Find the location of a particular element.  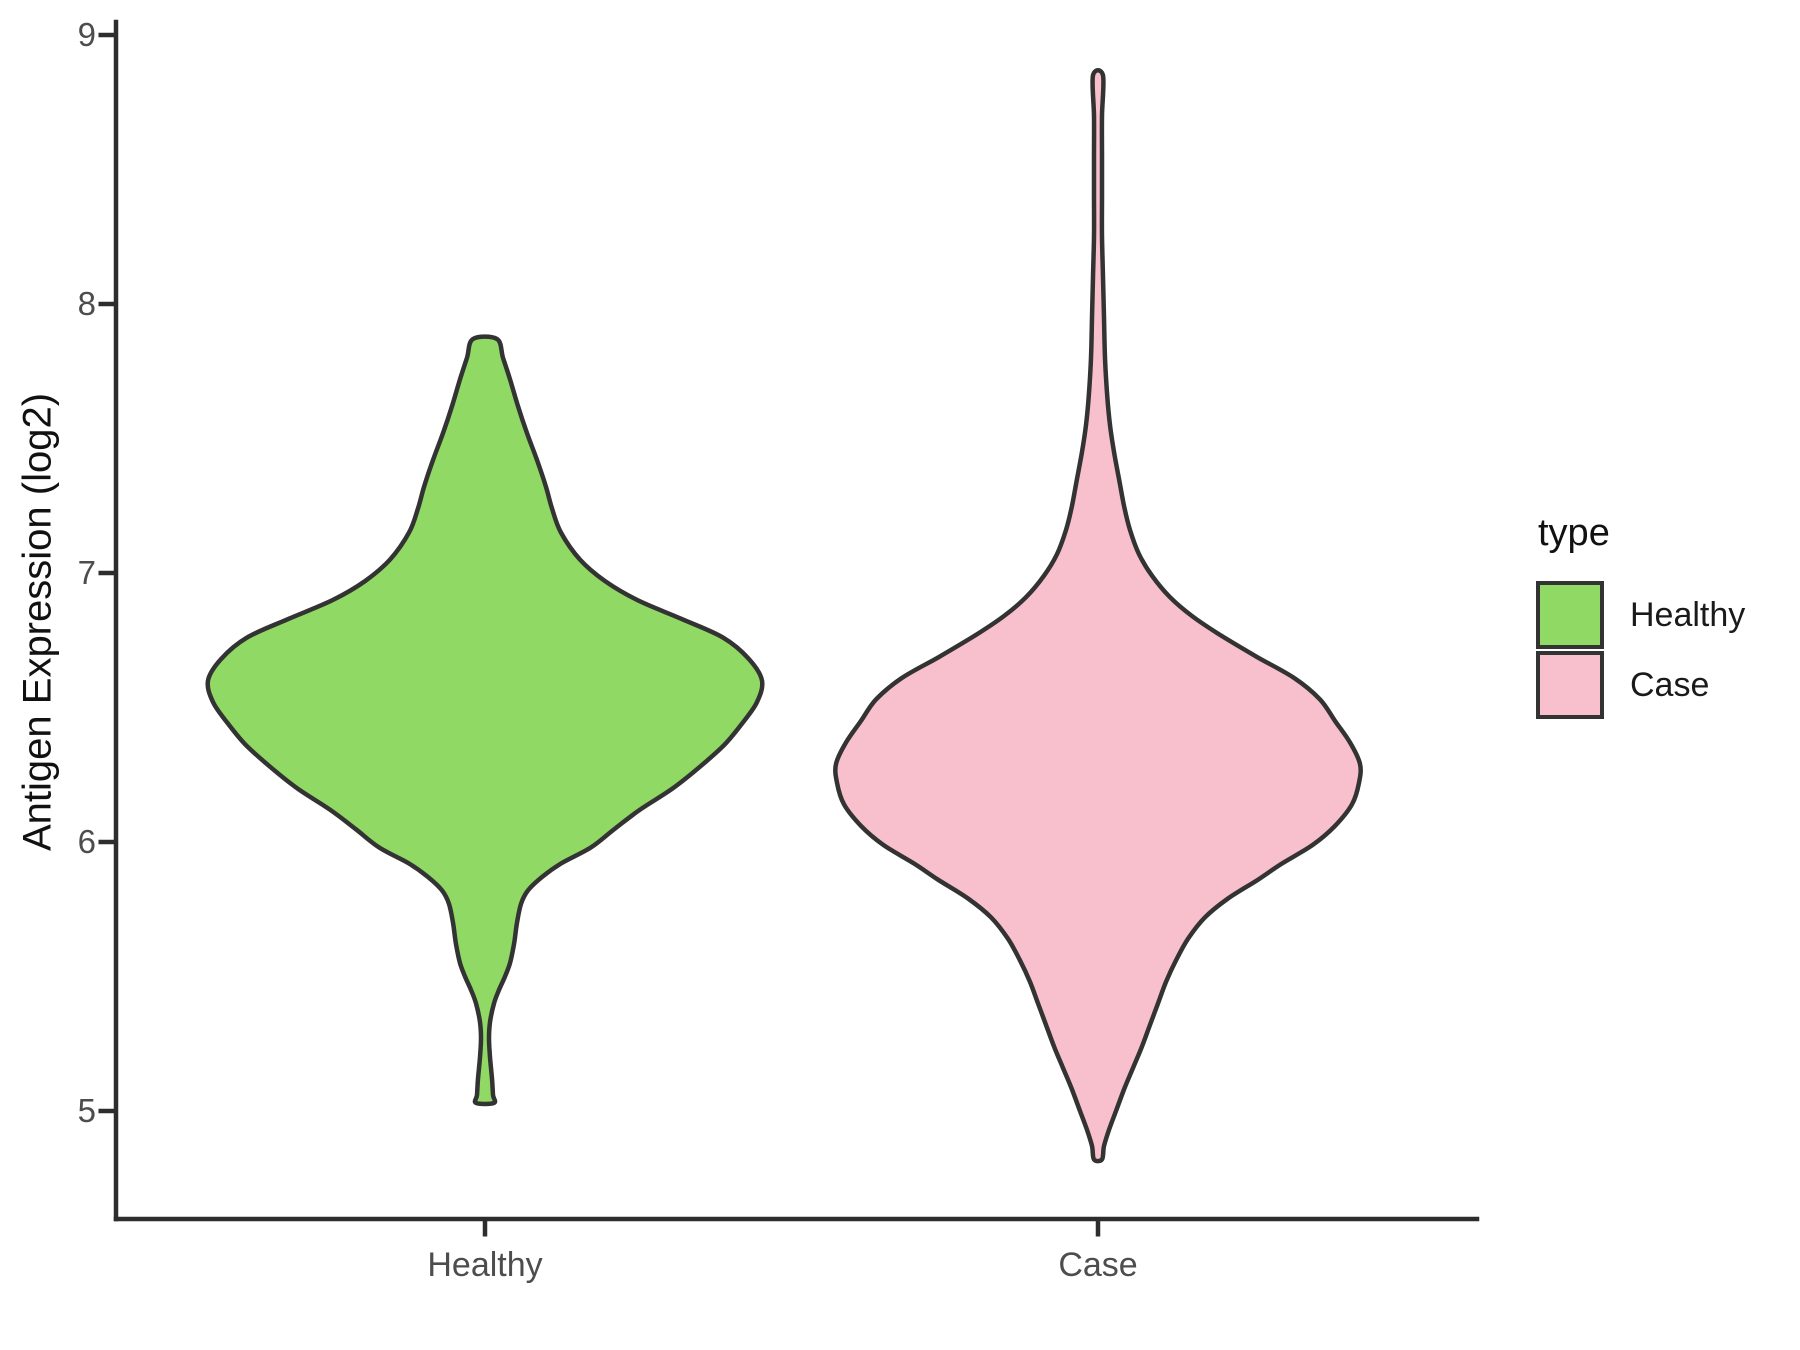

legend-swatch-healthy-icon is located at coordinates (1570, 615).